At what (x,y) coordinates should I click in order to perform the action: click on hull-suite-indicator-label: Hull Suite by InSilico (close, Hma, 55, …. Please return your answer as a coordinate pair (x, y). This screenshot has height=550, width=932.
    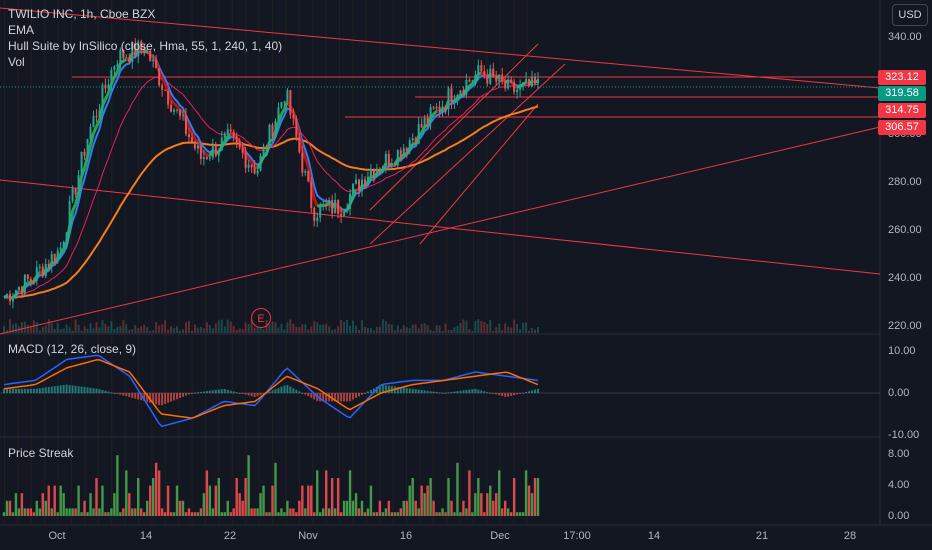
    Looking at the image, I should click on (145, 46).